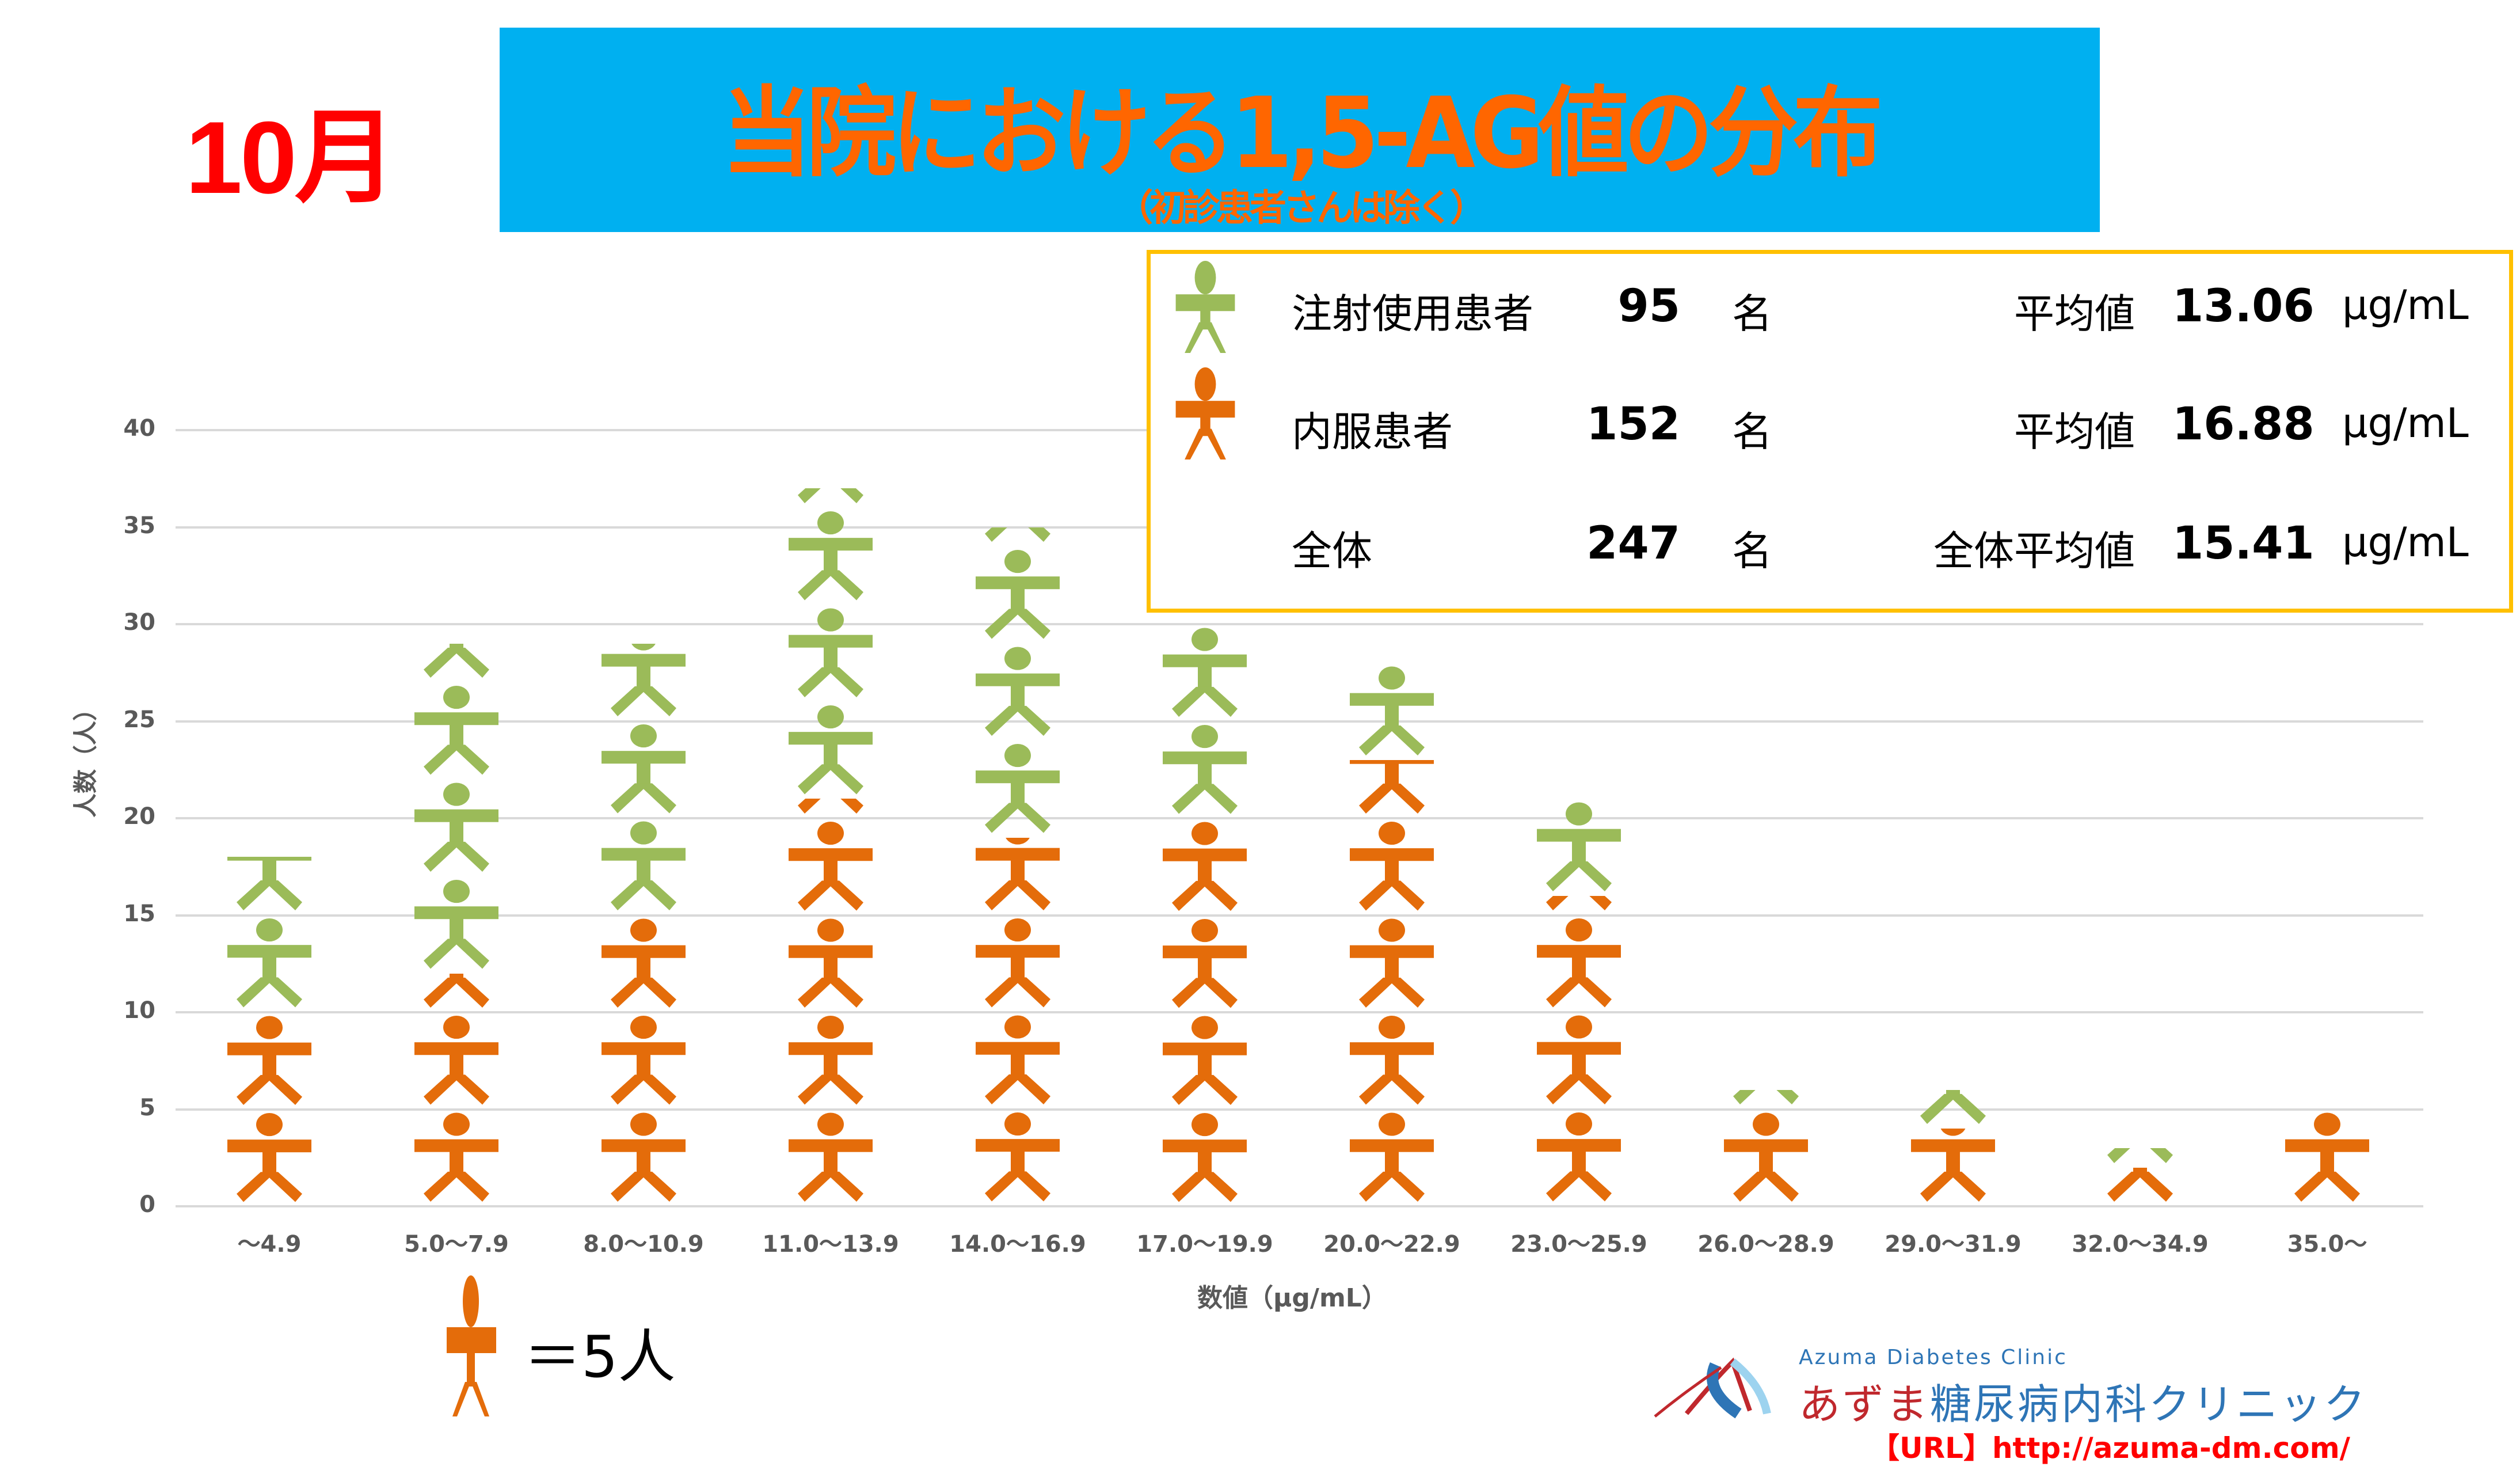 Image resolution: width=2520 pixels, height=1470 pixels. I want to click on clinic-name-en: Azuma Diabetes Clinic, so click(1933, 1357).